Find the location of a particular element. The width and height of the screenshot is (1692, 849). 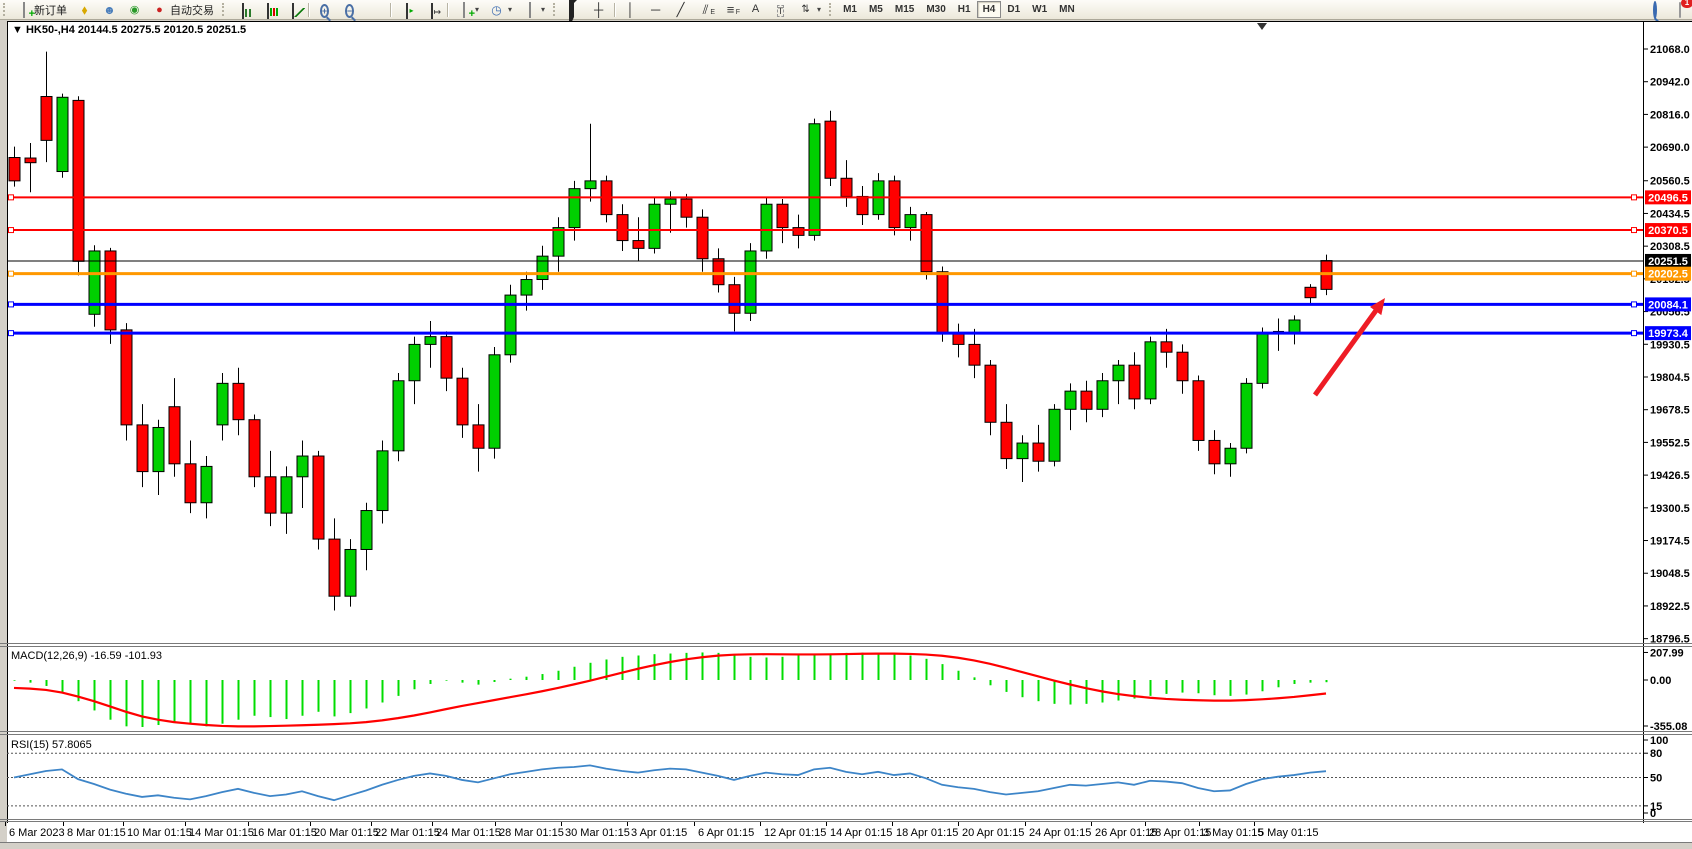

svg-text: 20202.5 is located at coordinates (1668, 275).